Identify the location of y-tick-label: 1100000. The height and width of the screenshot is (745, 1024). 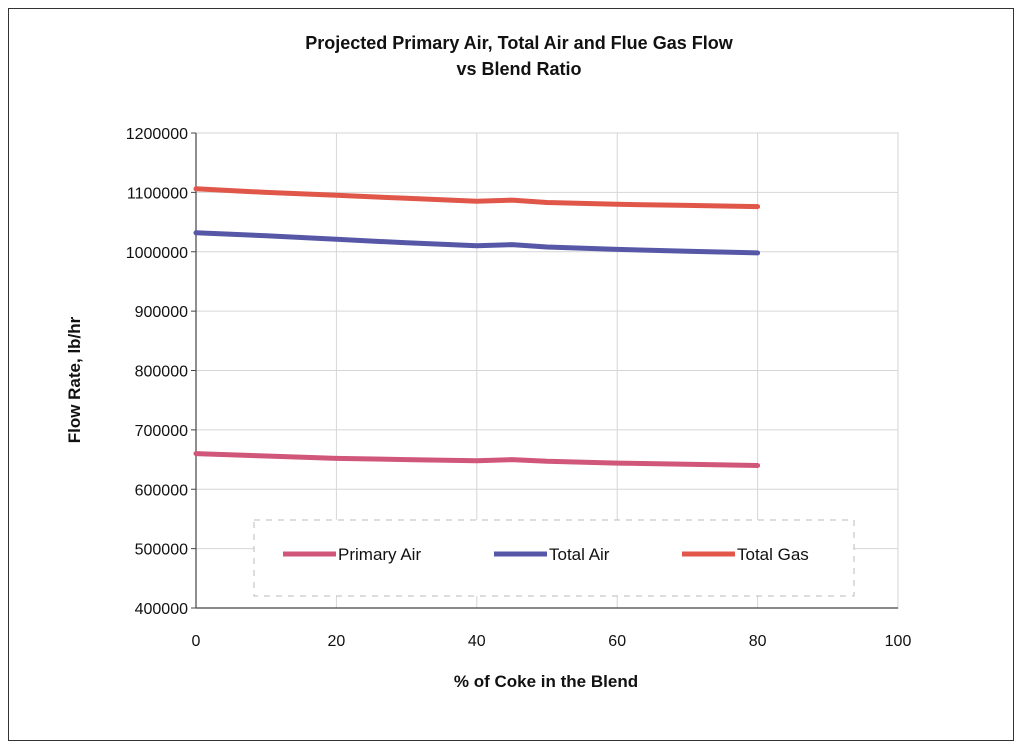
(157, 193).